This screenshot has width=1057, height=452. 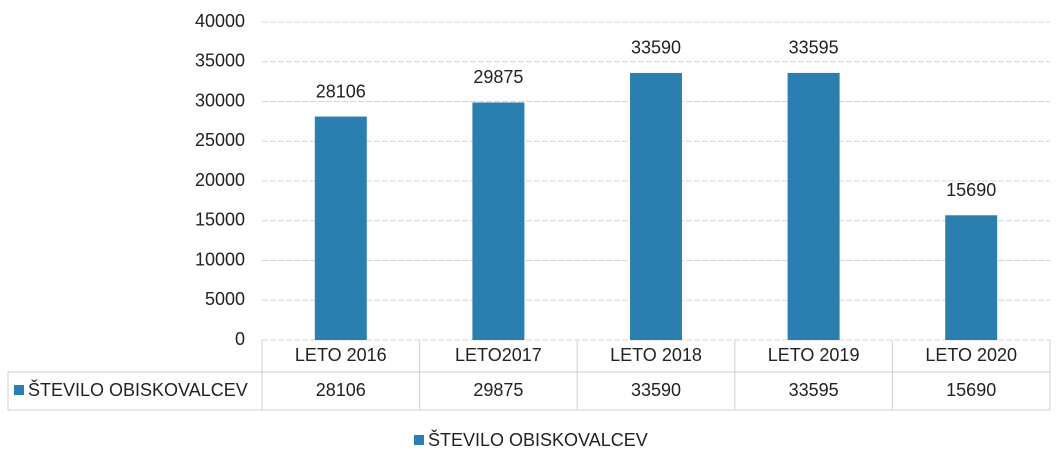 I want to click on x-tick-label: LETO 2018, so click(x=656, y=355).